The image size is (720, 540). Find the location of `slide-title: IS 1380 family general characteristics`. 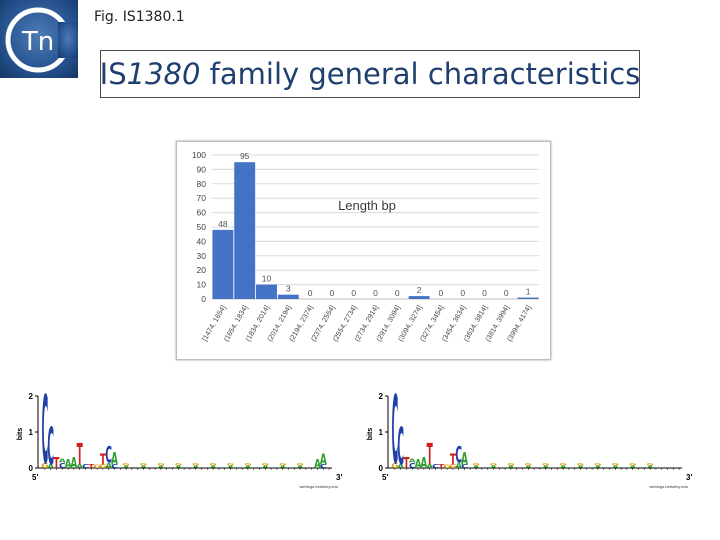

slide-title: IS 1380 family general characteristics is located at coordinates (370, 74).